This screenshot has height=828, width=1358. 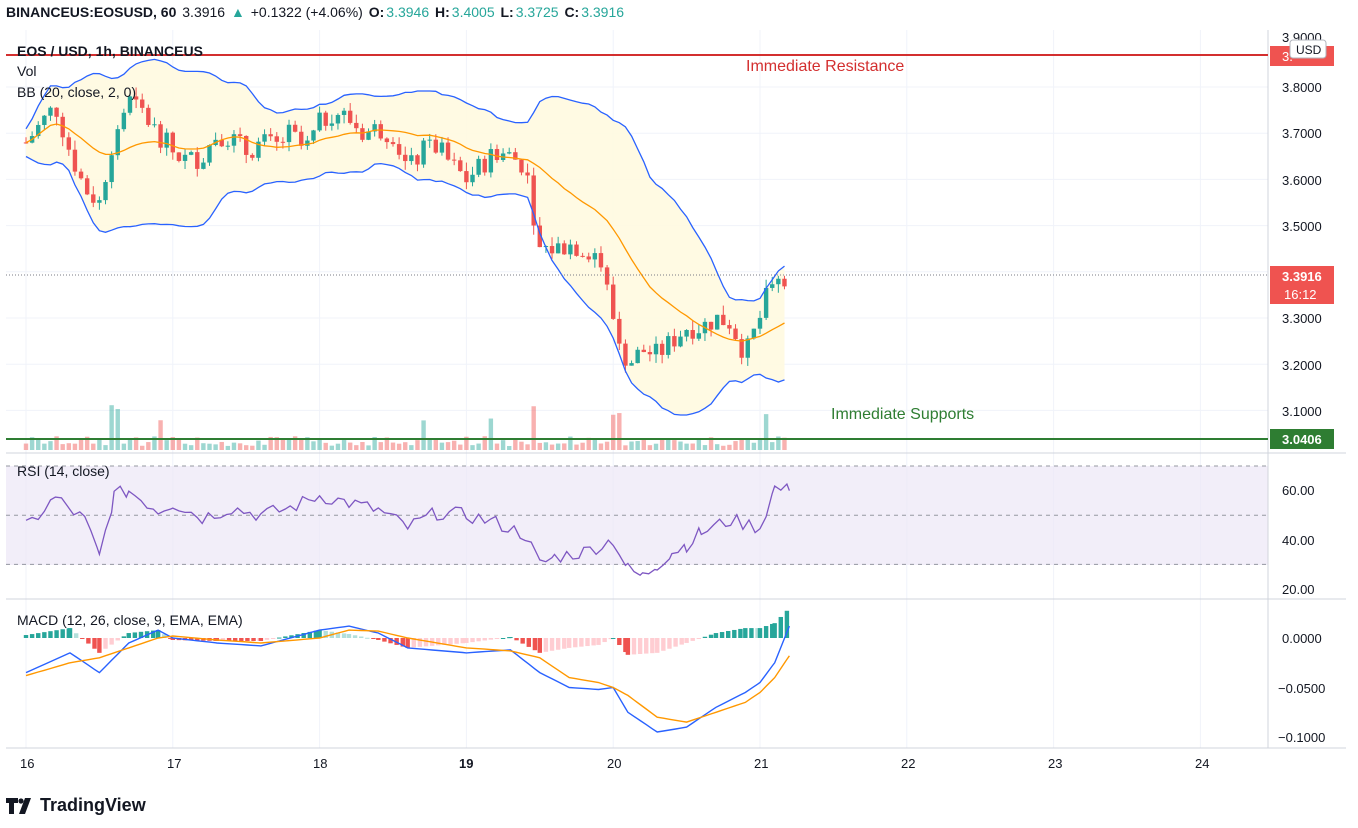 I want to click on rsi-legend: RSI (14, close), so click(x=63, y=471).